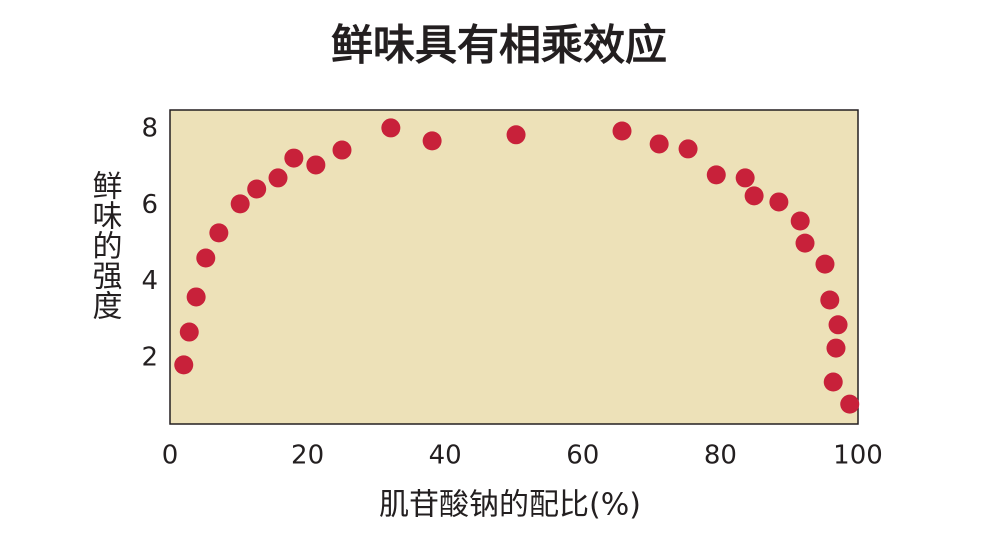 The width and height of the screenshot is (998, 553). What do you see at coordinates (149, 129) in the screenshot?
I see `y-tick-label: 8` at bounding box center [149, 129].